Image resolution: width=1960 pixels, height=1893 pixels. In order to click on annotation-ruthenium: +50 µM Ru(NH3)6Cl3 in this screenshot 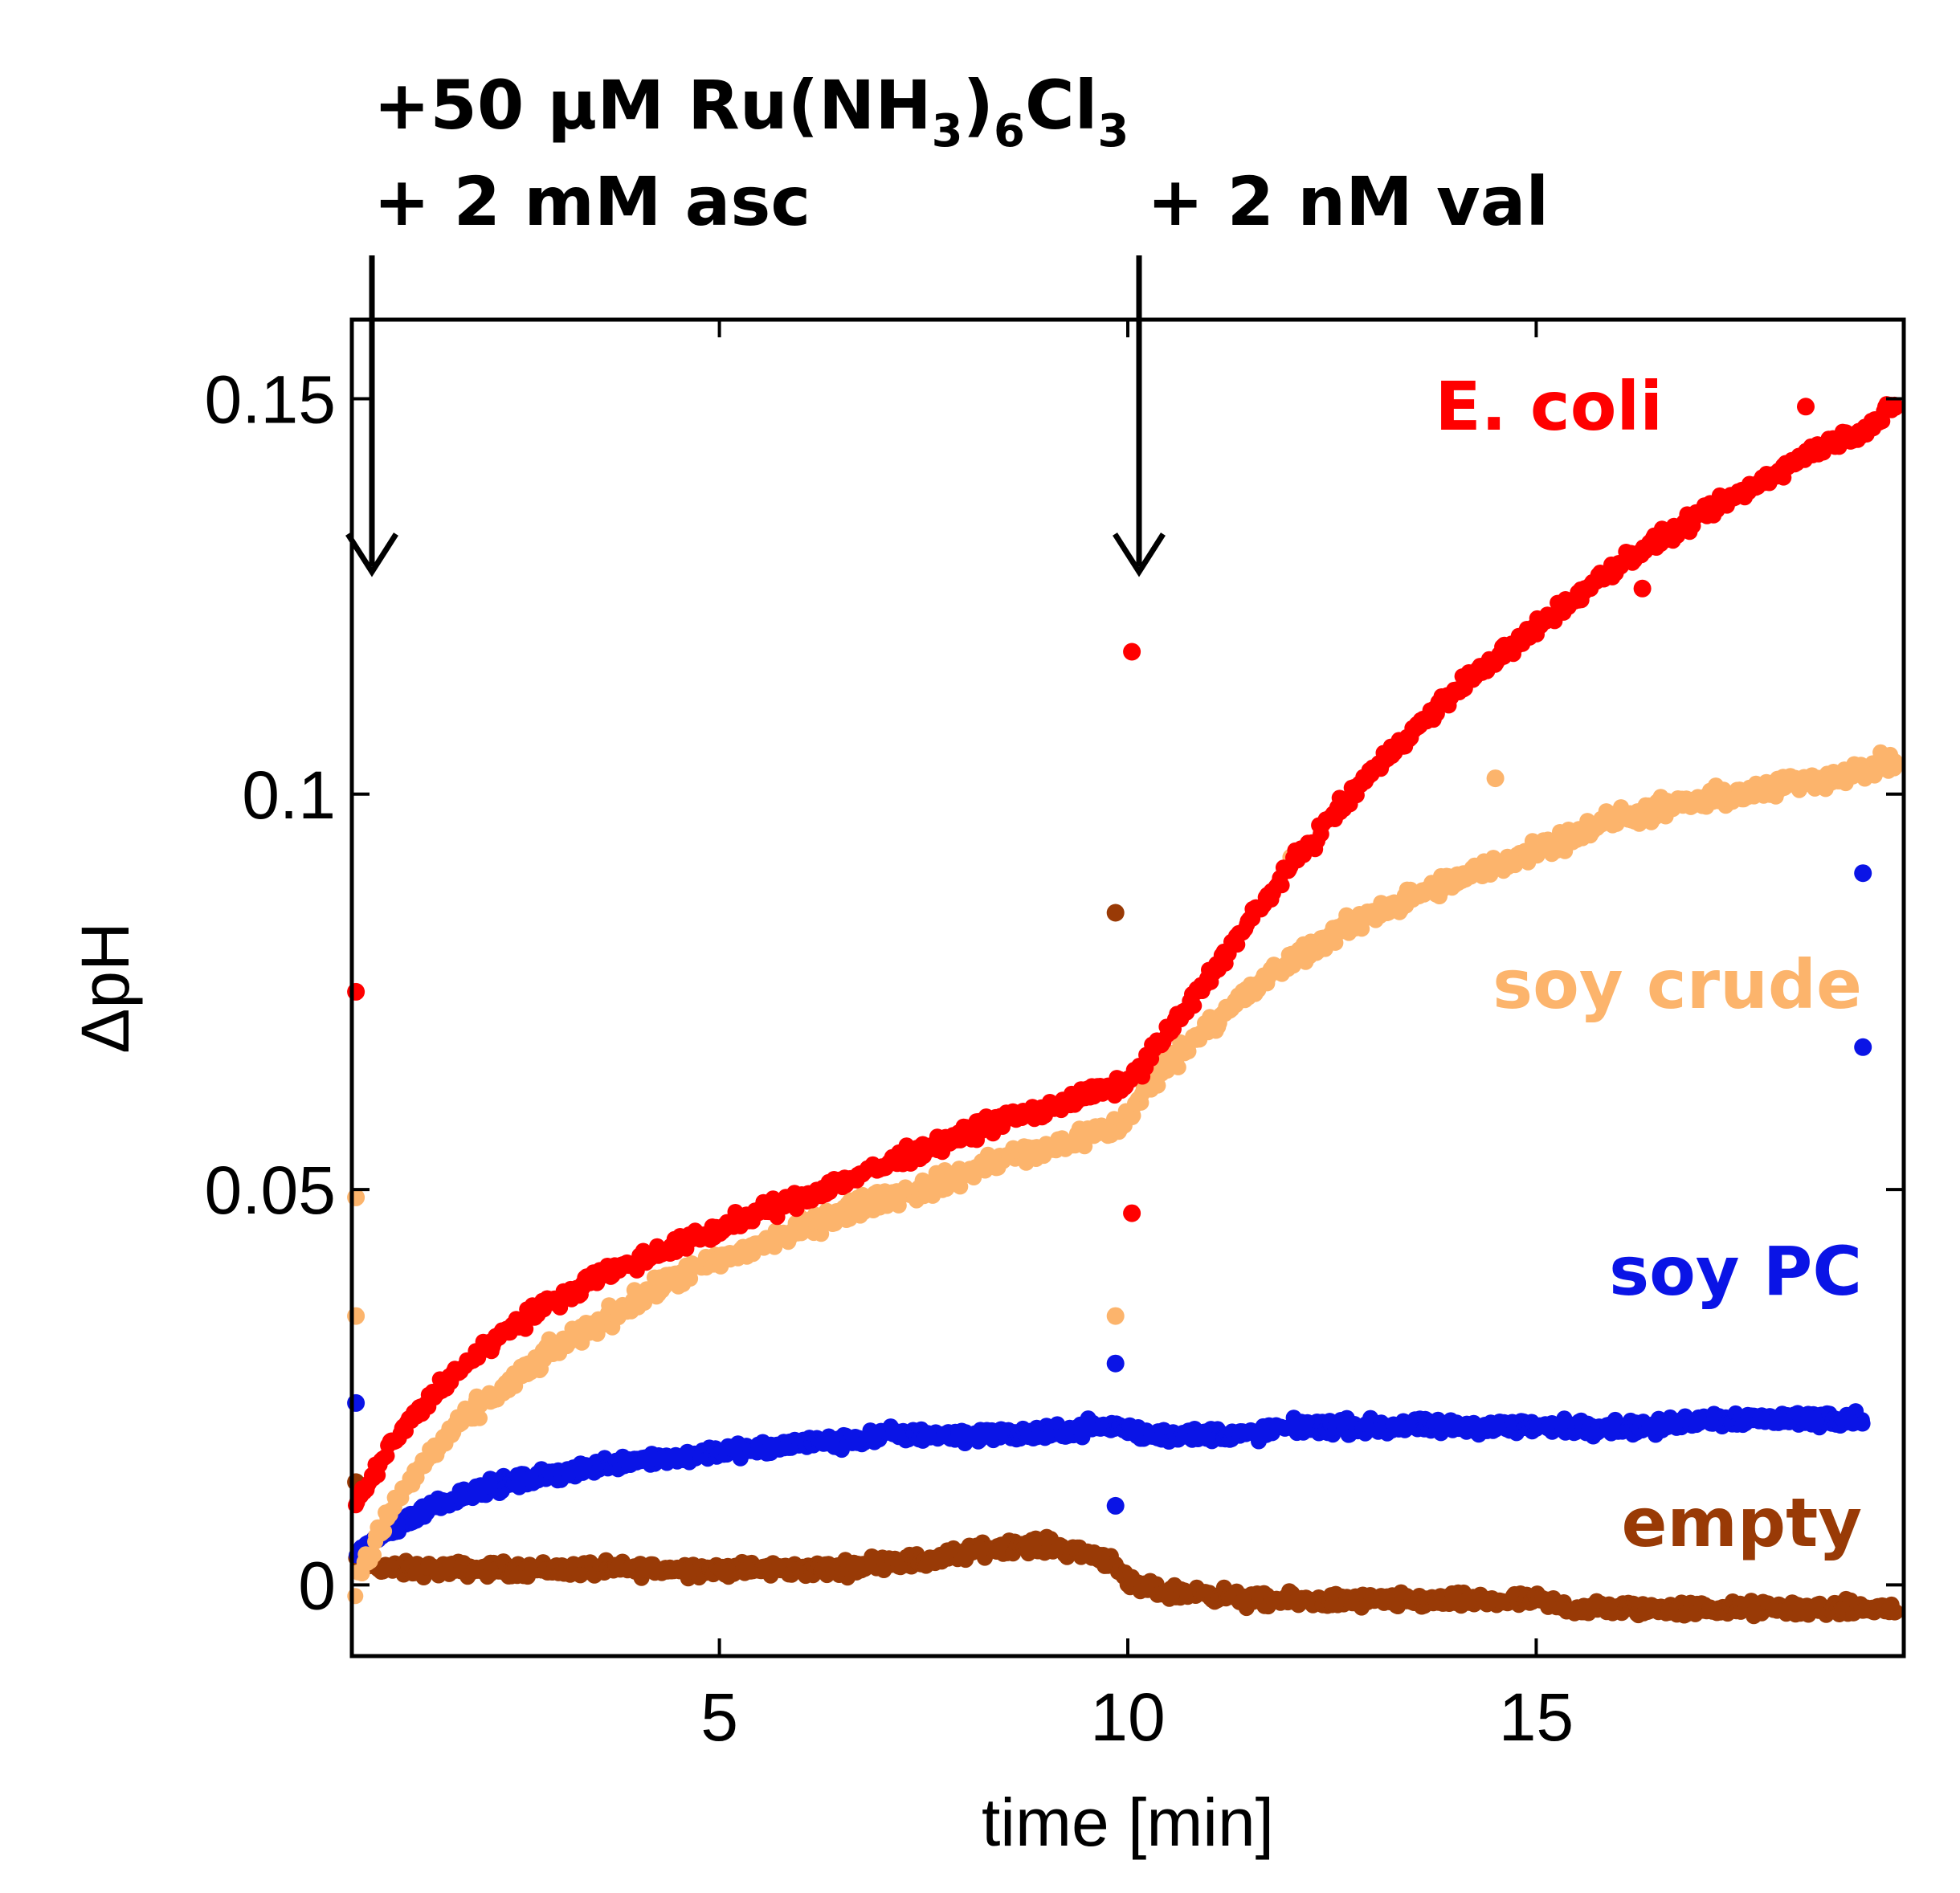, I will do `click(751, 112)`.